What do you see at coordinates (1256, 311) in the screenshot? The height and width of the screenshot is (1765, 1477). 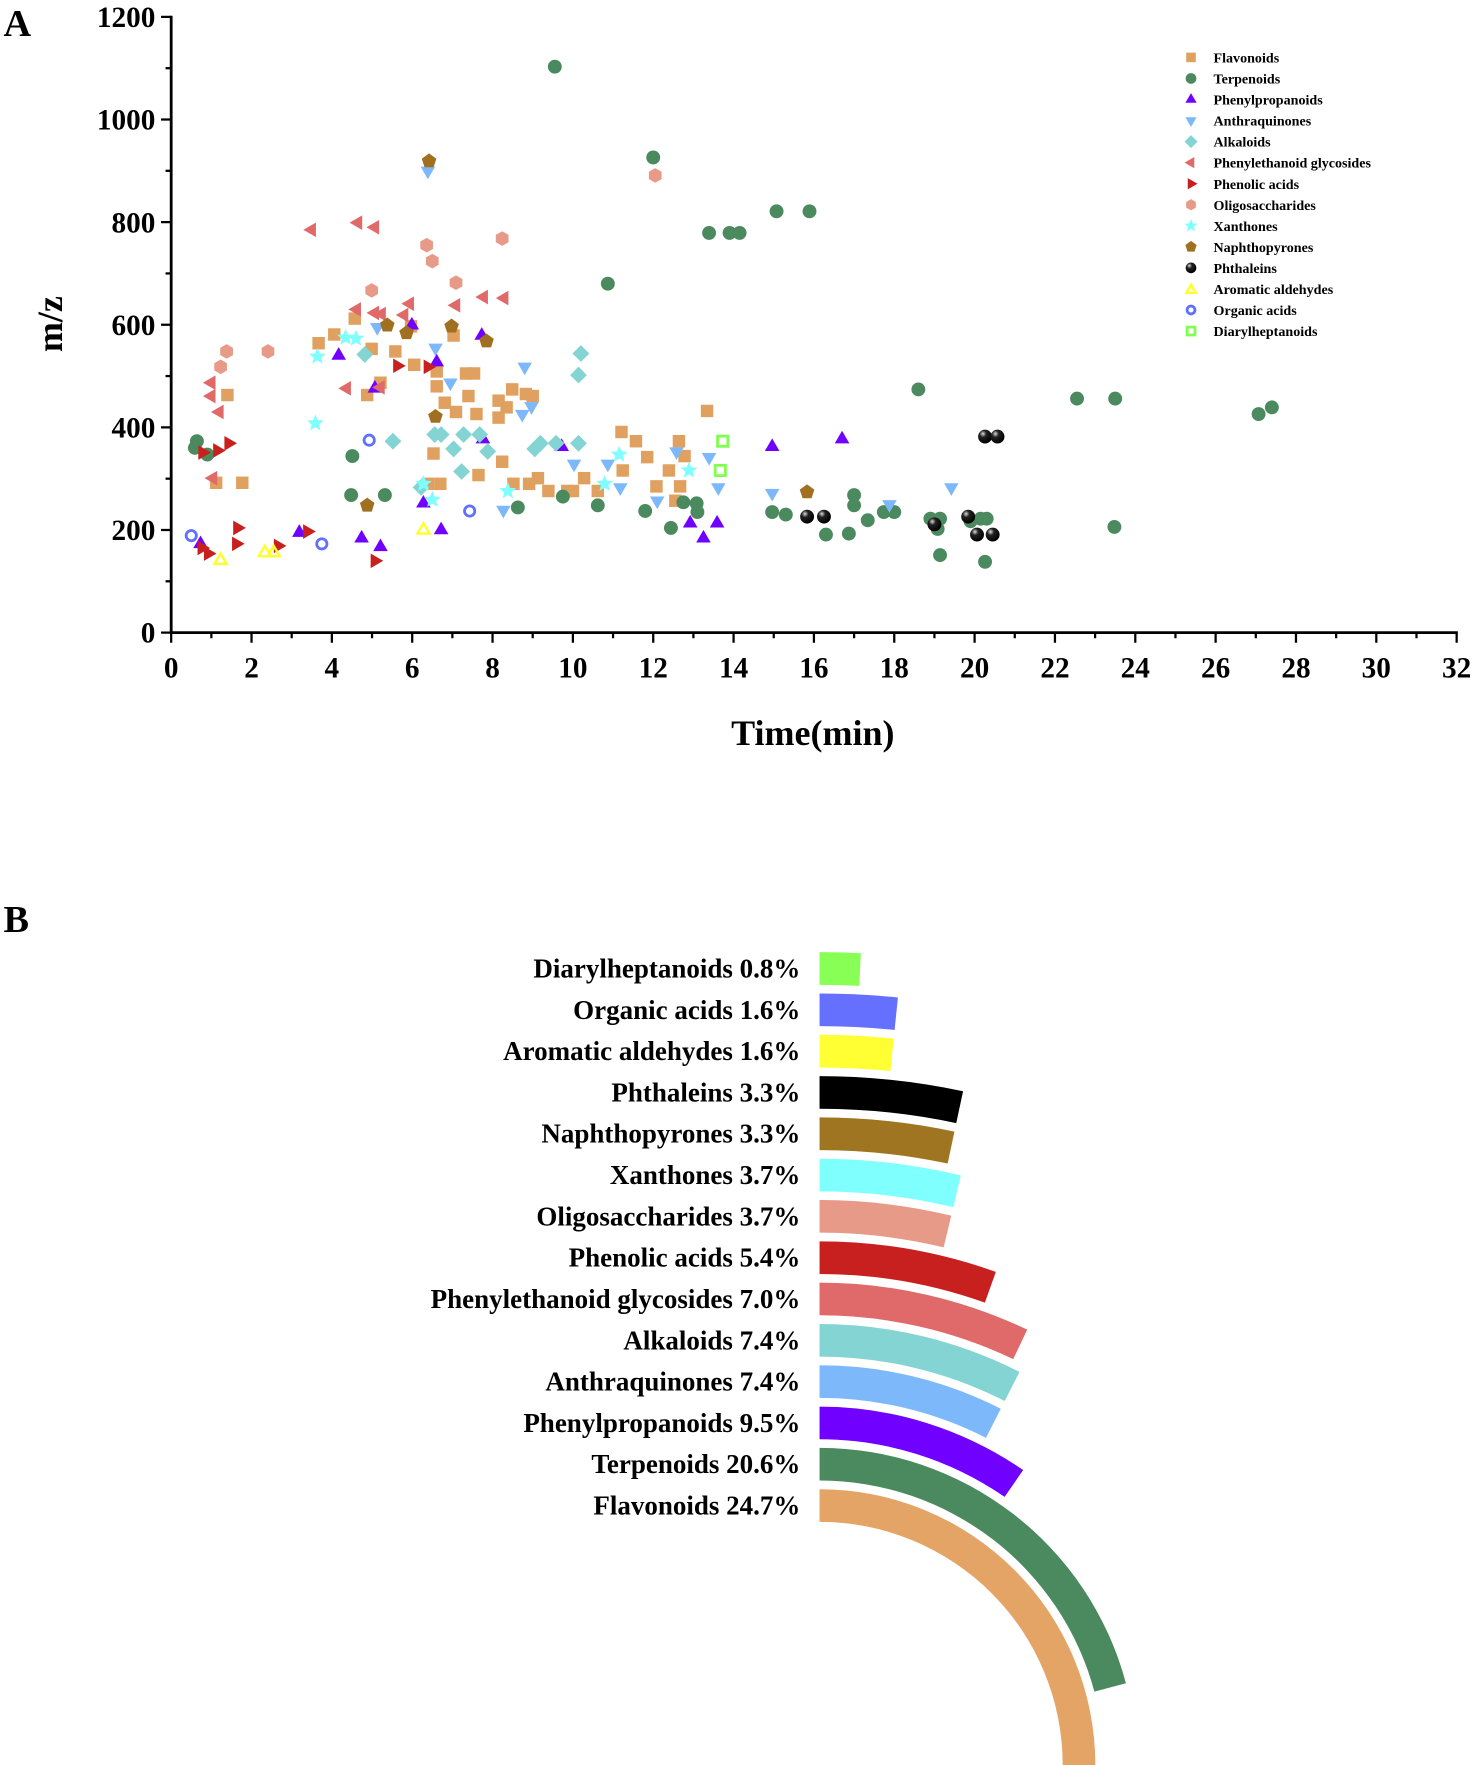 I see `legend-label: Organic acids` at bounding box center [1256, 311].